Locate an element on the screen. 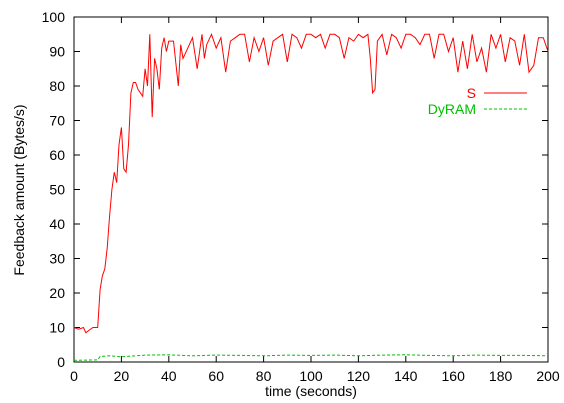  x-tick-label: 120 is located at coordinates (359, 376).